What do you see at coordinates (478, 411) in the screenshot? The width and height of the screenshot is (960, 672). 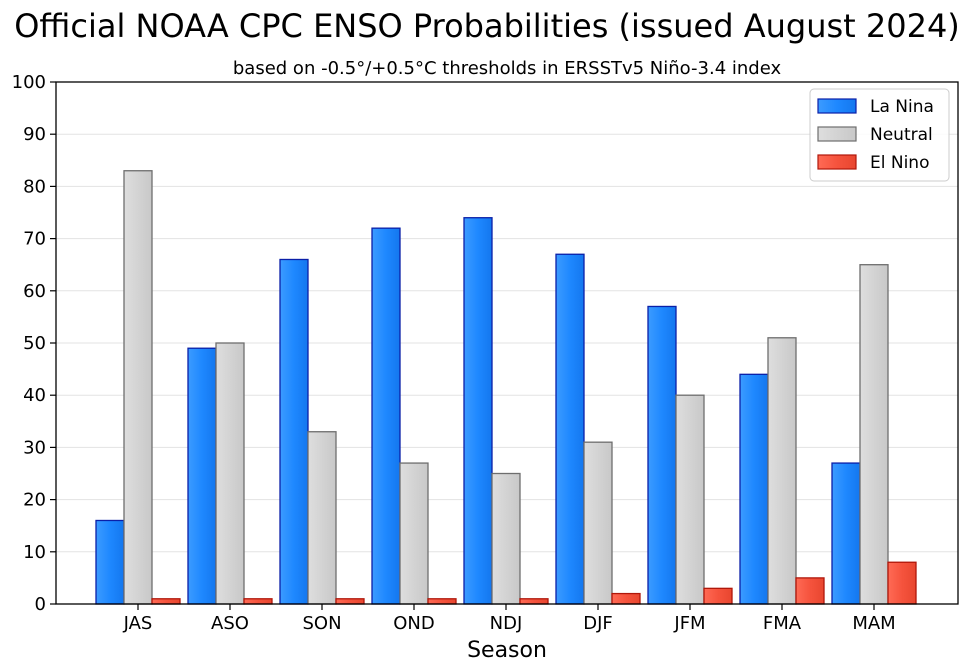 I see `bar-la-nina-ndj` at bounding box center [478, 411].